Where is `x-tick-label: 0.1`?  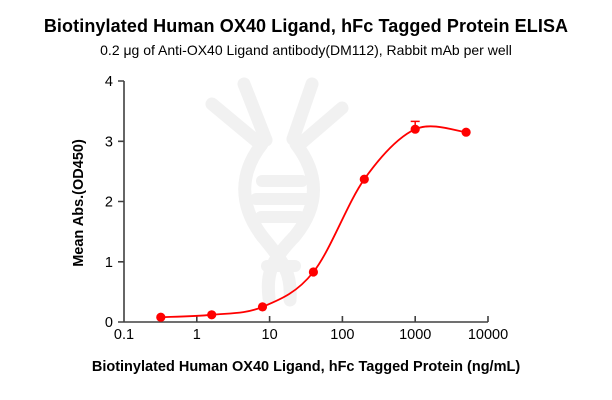 x-tick-label: 0.1 is located at coordinates (124, 335).